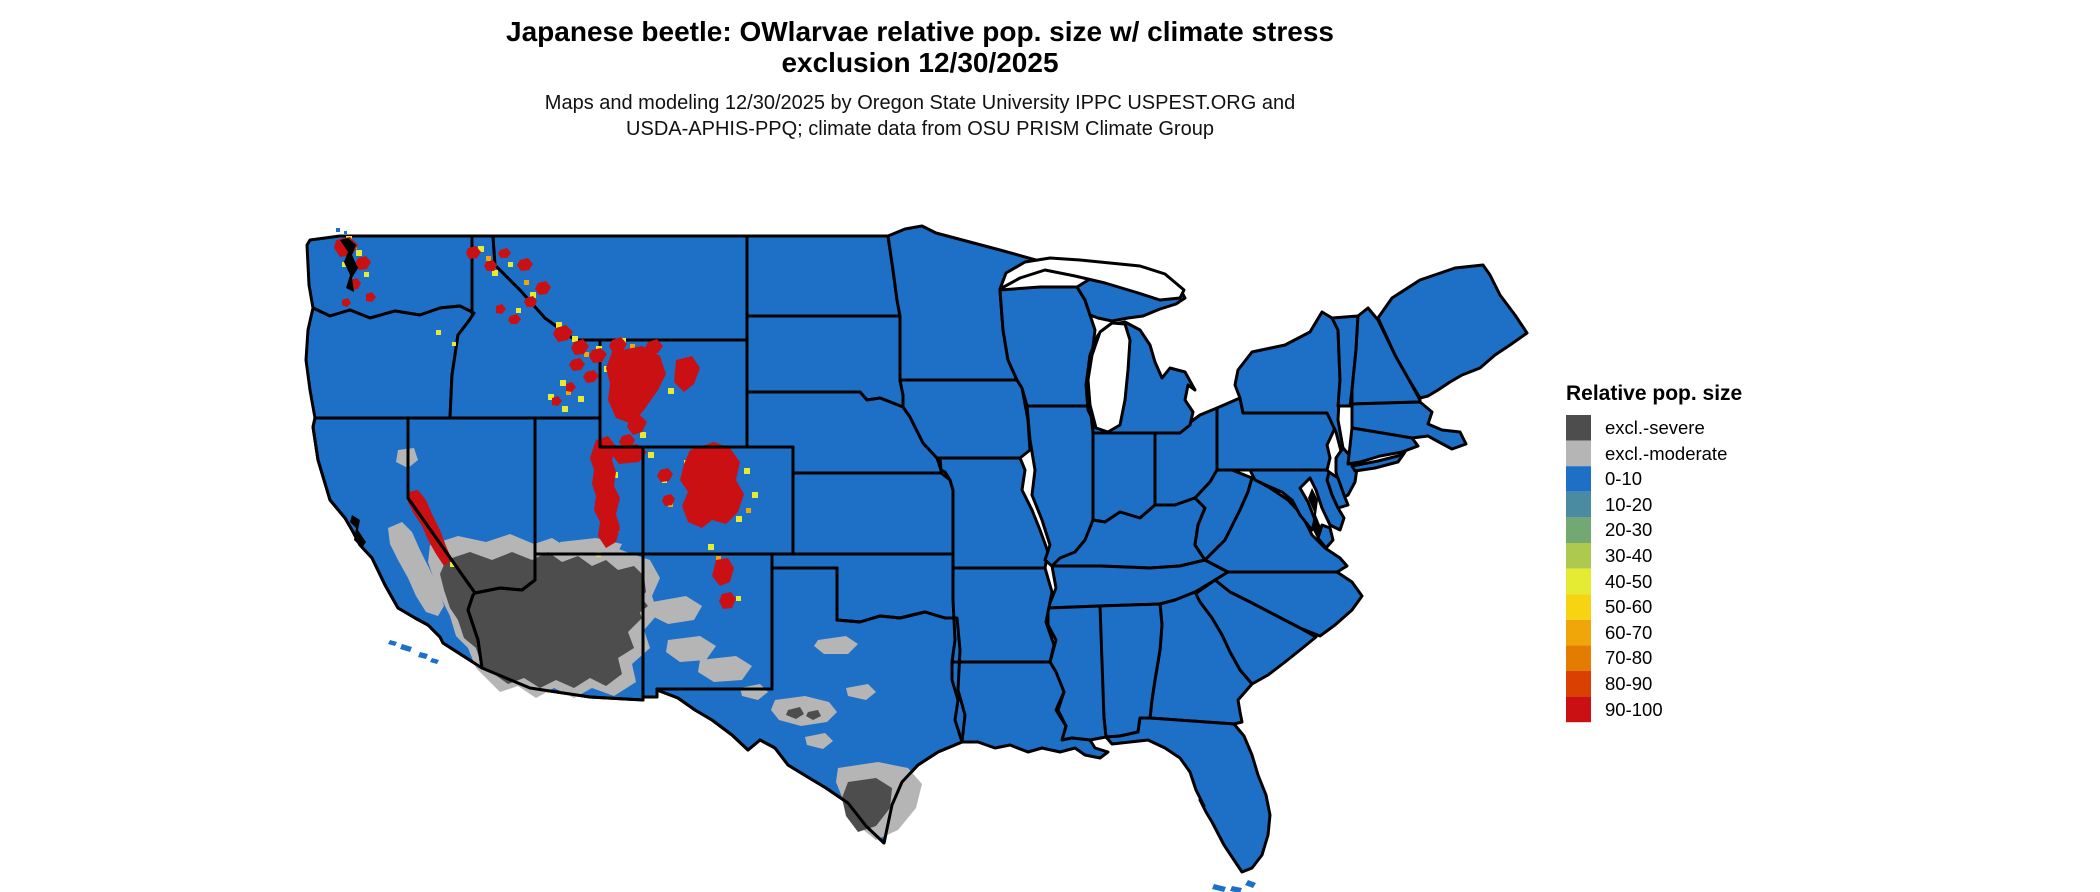  Describe the element at coordinates (1629, 530) in the screenshot. I see `legend-label: 20-30` at that location.